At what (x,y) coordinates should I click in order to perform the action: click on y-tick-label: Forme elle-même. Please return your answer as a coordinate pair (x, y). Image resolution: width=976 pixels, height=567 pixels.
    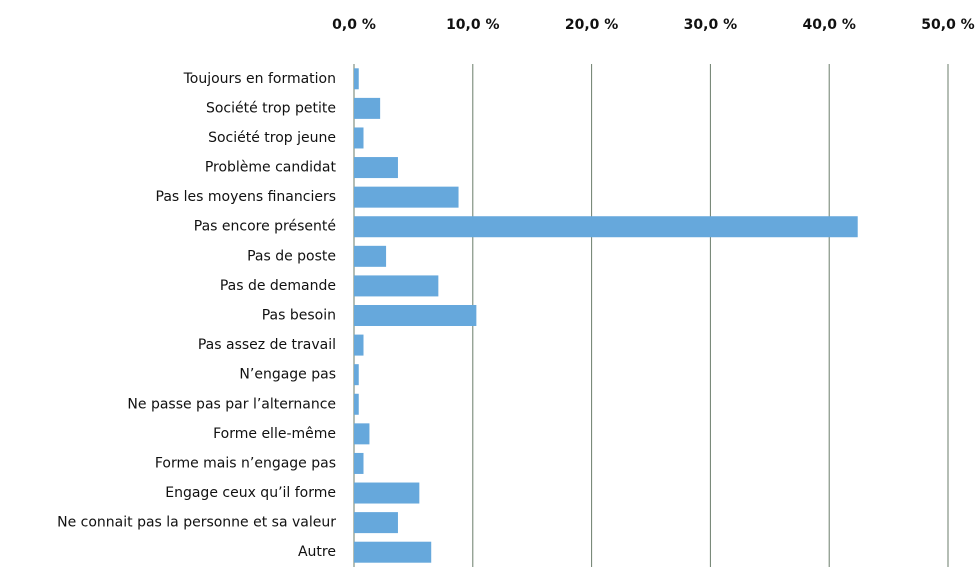
    Looking at the image, I should click on (274, 434).